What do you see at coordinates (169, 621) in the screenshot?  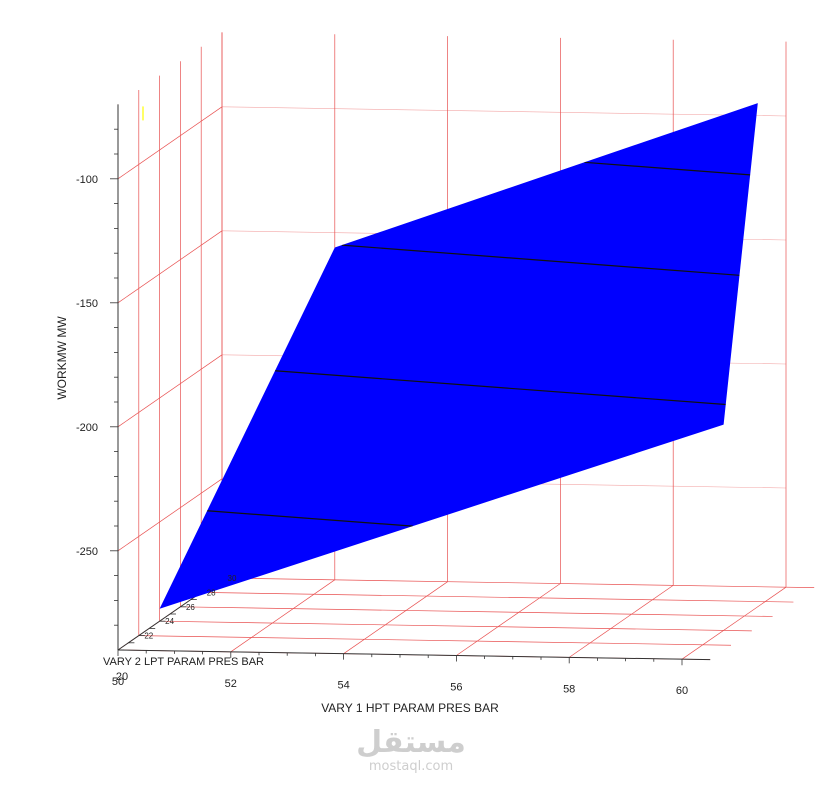 I see `y-tick-label: 24` at bounding box center [169, 621].